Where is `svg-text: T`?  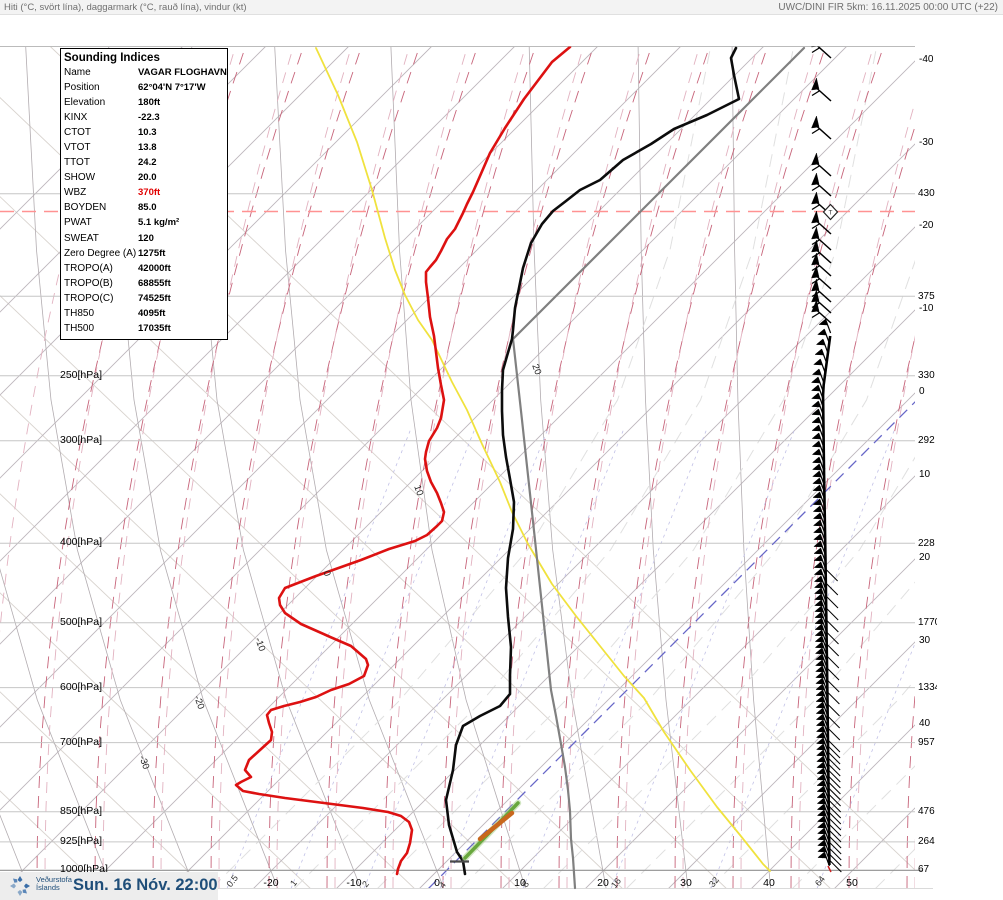
svg-text: T is located at coordinates (831, 213).